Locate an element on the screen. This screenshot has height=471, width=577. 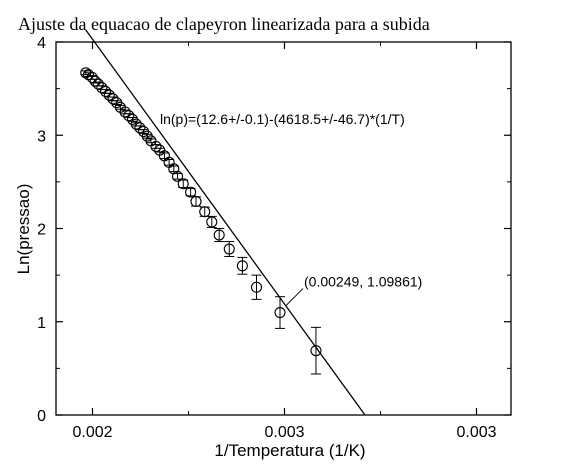
y-axis-label: Ln(pressao) is located at coordinates (23, 229).